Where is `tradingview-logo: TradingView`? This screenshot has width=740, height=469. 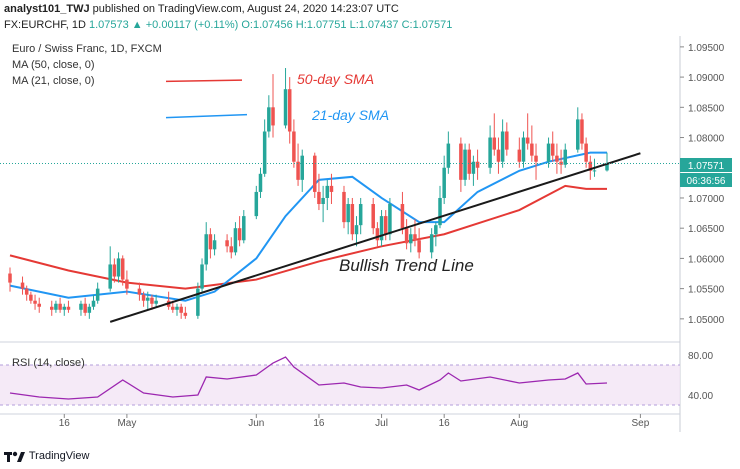
tradingview-logo: TradingView is located at coordinates (46, 456).